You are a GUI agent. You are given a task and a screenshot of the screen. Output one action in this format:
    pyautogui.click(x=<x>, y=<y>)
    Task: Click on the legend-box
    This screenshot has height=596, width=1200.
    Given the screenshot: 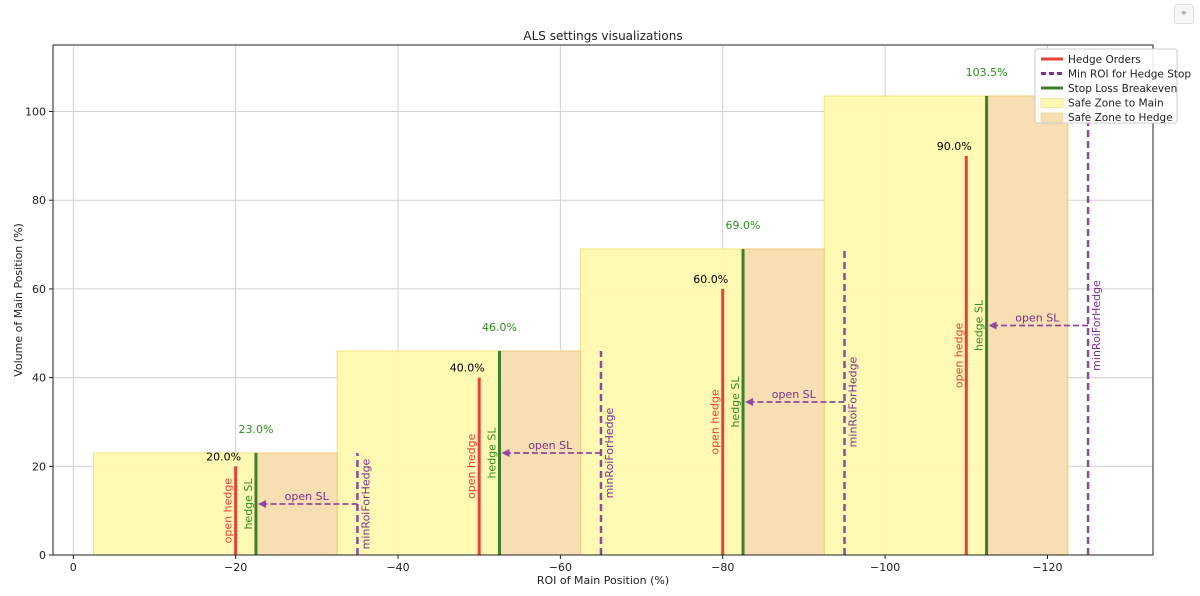 What is the action you would take?
    pyautogui.click(x=1106, y=86)
    